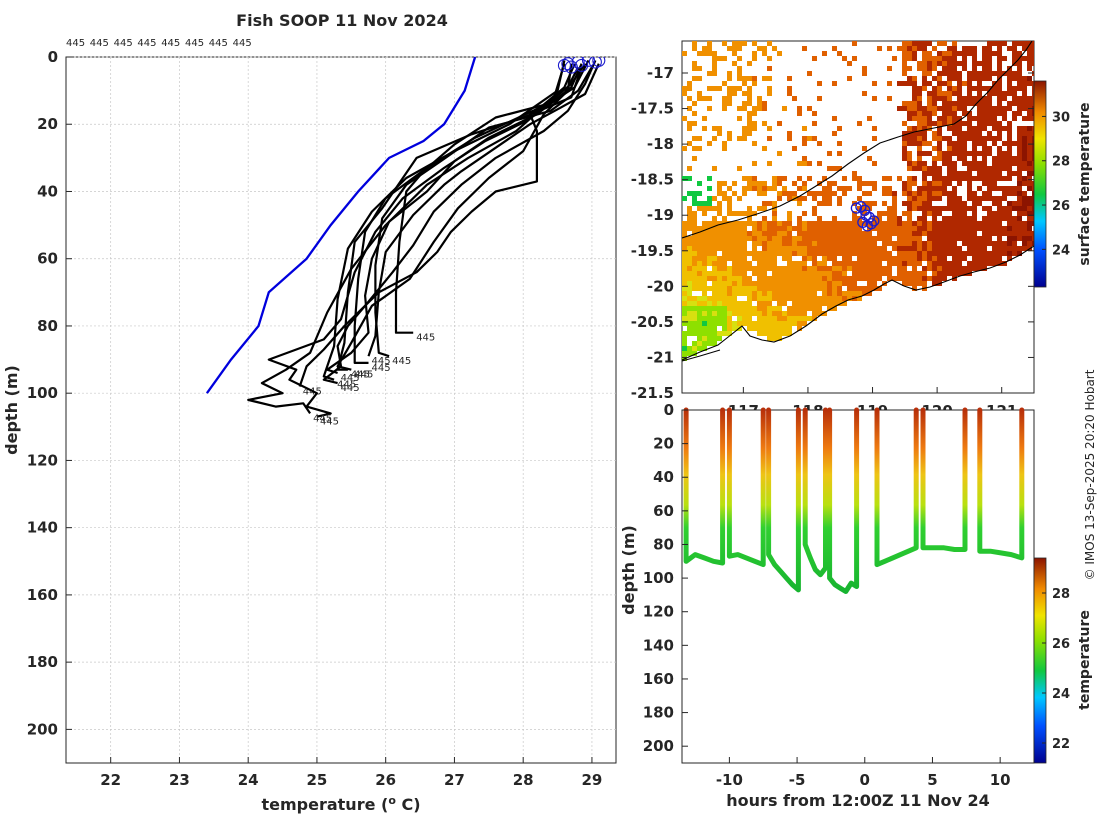 The width and height of the screenshot is (1100, 820). Describe the element at coordinates (815, 492) in the screenshot. I see `dive-trace` at that location.